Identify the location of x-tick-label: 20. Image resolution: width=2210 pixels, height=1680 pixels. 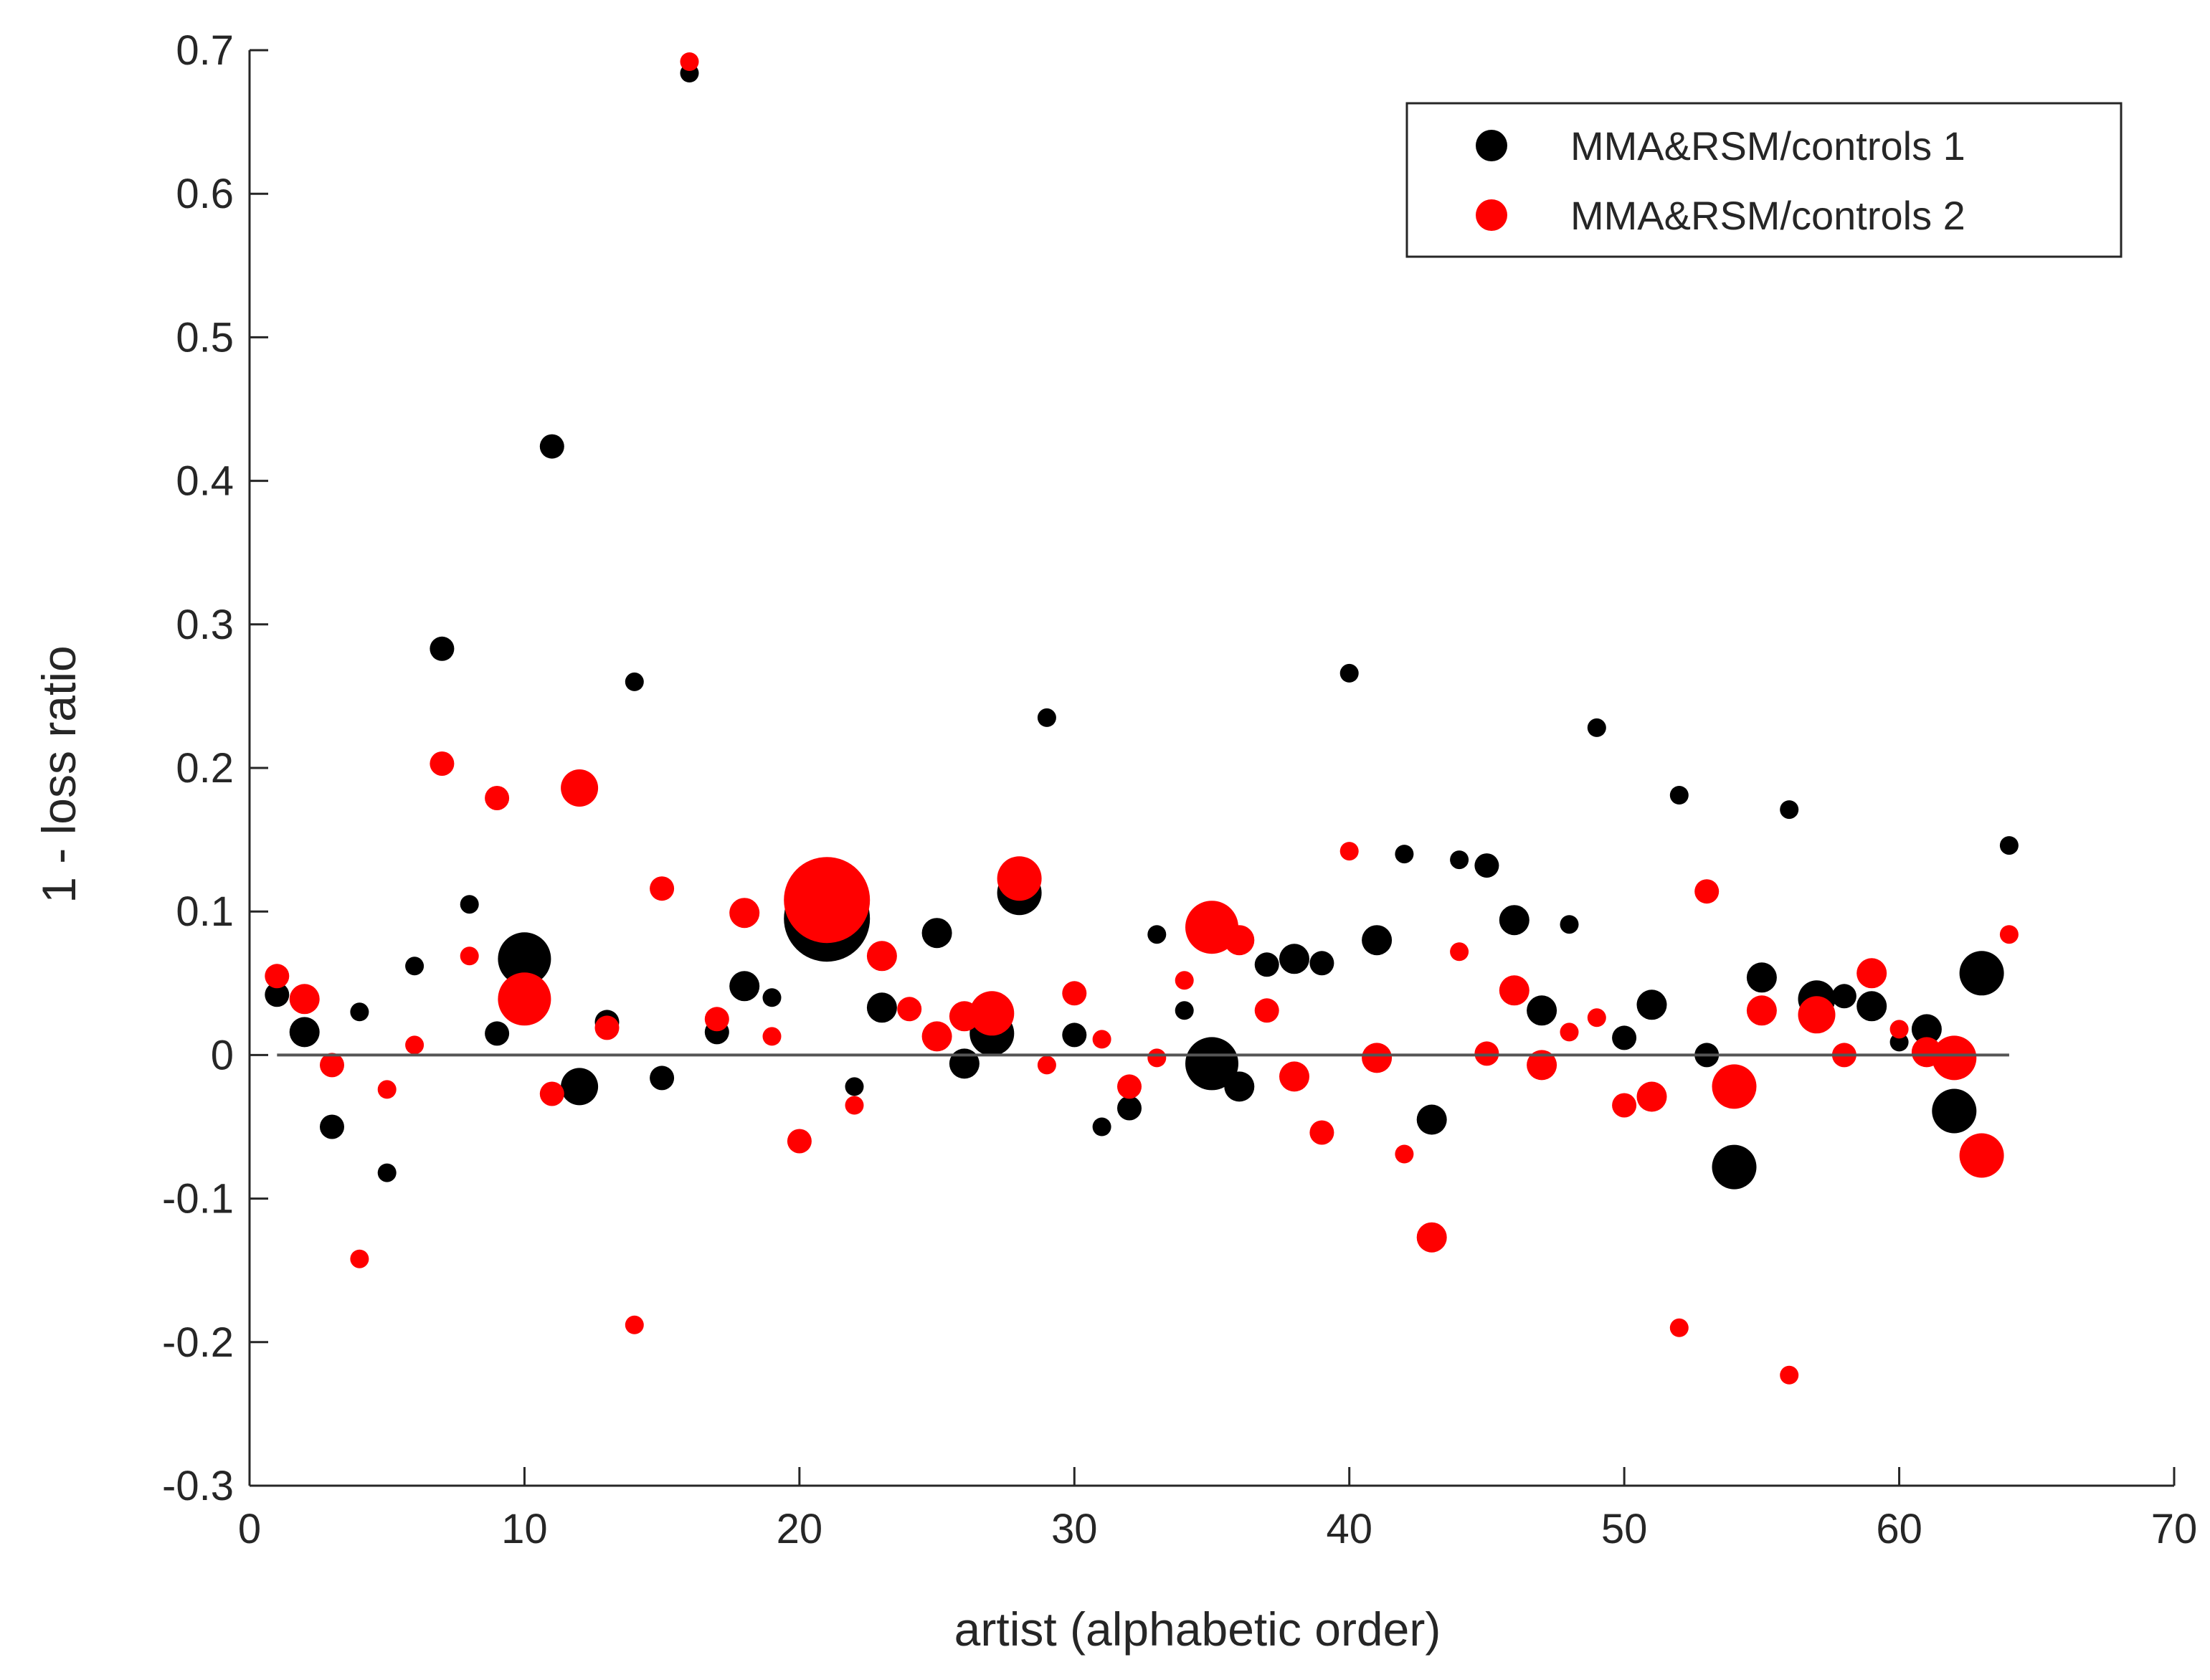
(800, 1529).